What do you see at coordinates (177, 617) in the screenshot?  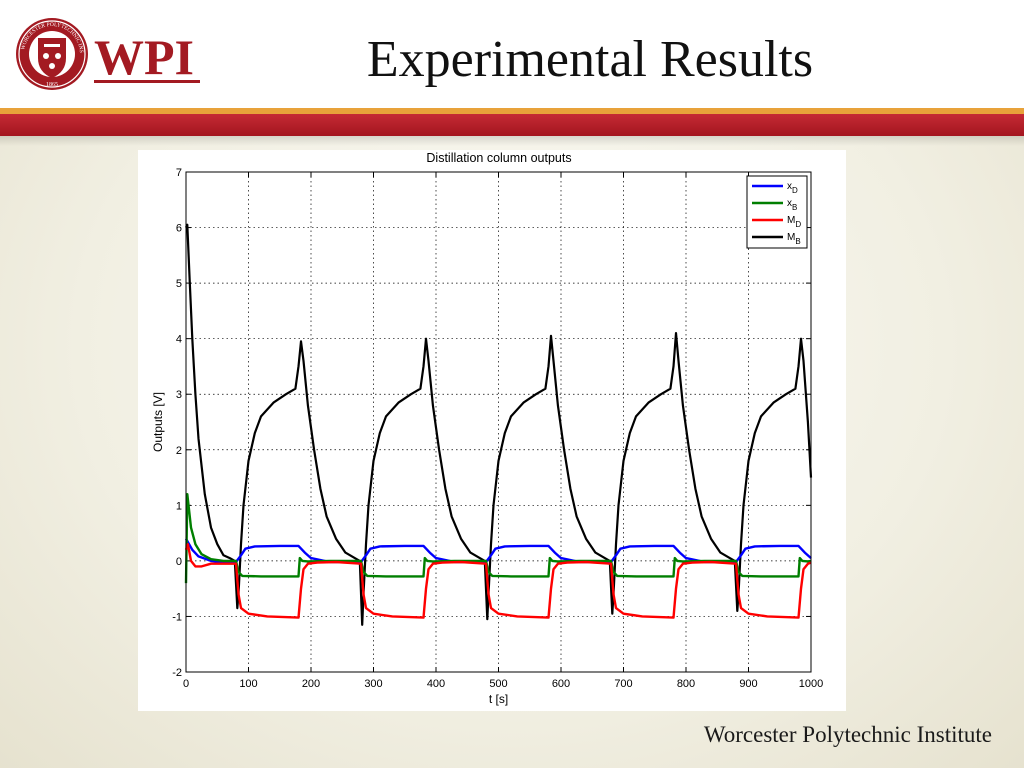 I see `y-tick-label: -1` at bounding box center [177, 617].